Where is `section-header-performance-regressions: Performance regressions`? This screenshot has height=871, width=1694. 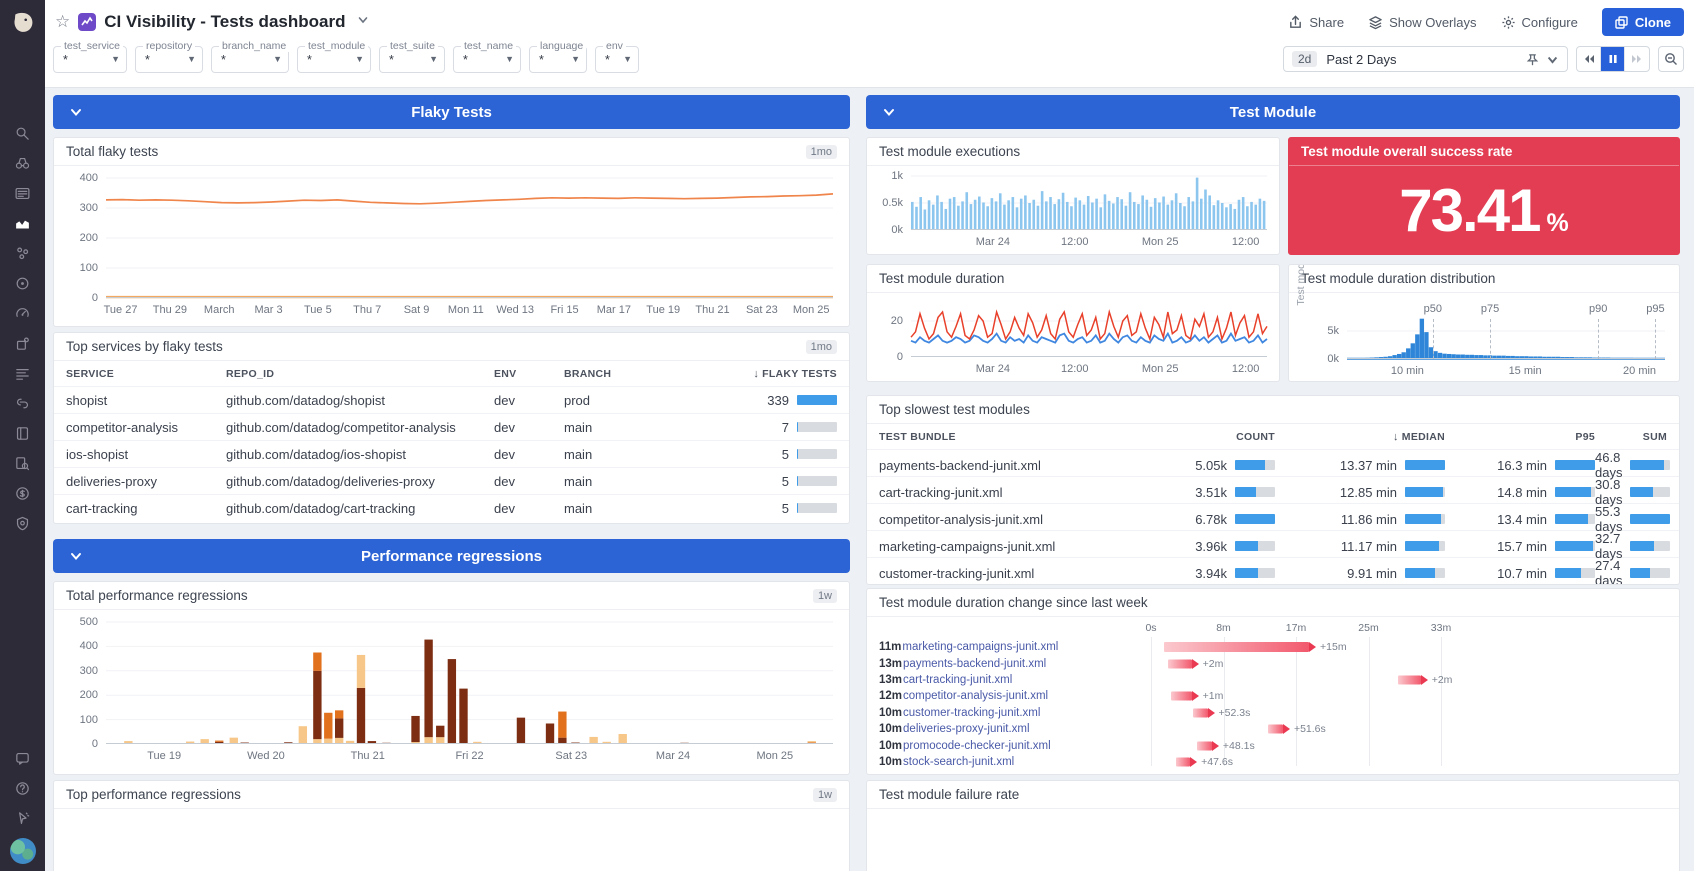 section-header-performance-regressions: Performance regressions is located at coordinates (451, 556).